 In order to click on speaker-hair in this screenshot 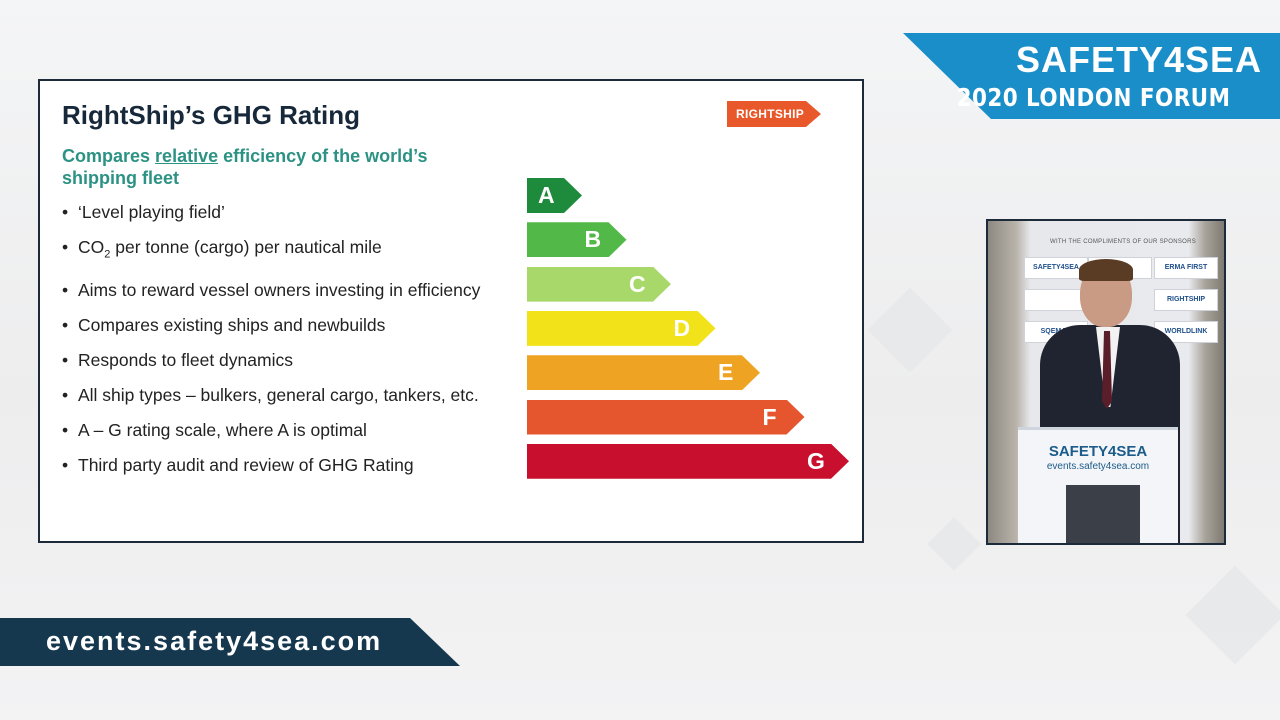, I will do `click(1106, 270)`.